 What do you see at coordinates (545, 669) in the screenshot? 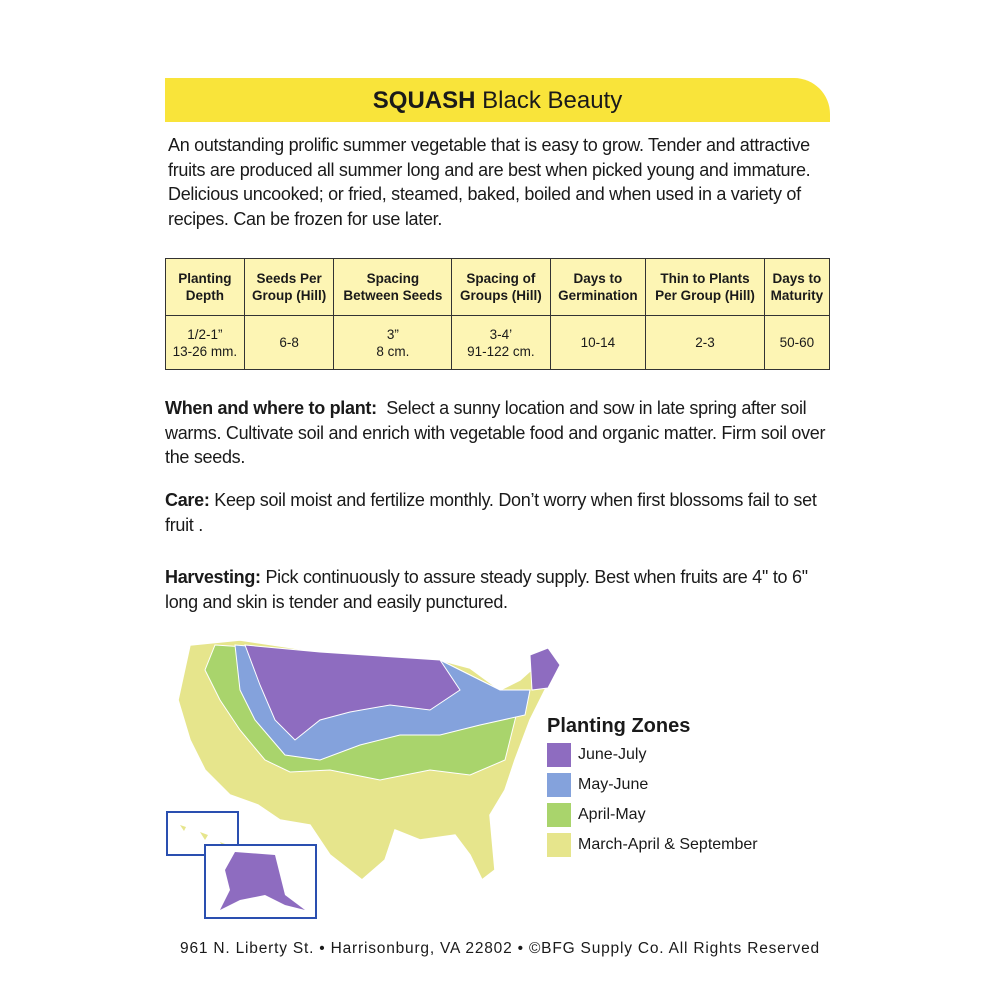
I see `zone-june-july-ne` at bounding box center [545, 669].